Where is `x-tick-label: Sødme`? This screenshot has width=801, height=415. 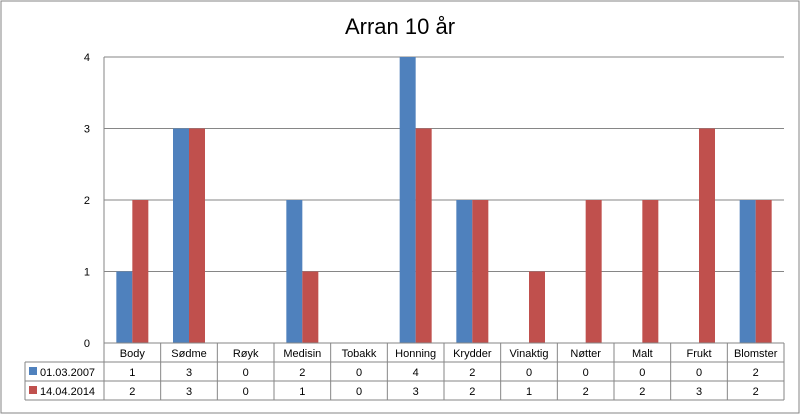 x-tick-label: Sødme is located at coordinates (188, 354).